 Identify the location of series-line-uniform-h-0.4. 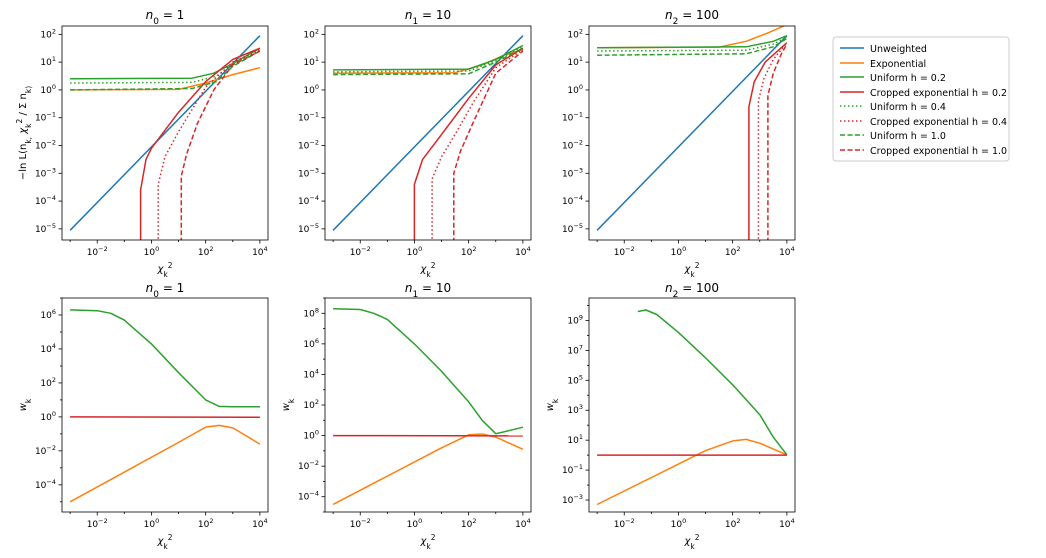
(692, 44).